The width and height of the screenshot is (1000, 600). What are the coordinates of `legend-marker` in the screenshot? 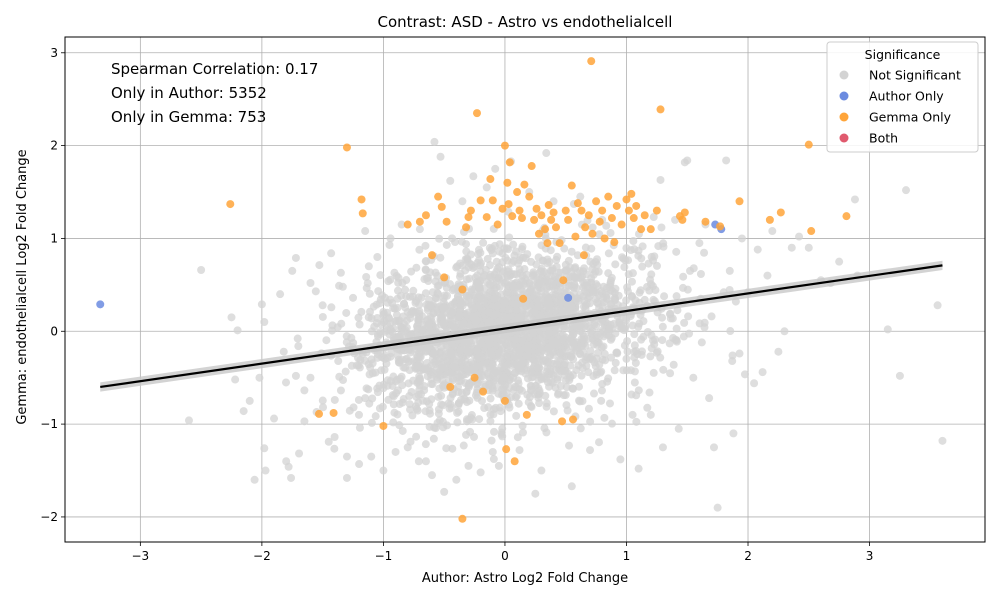 It's located at (844, 75).